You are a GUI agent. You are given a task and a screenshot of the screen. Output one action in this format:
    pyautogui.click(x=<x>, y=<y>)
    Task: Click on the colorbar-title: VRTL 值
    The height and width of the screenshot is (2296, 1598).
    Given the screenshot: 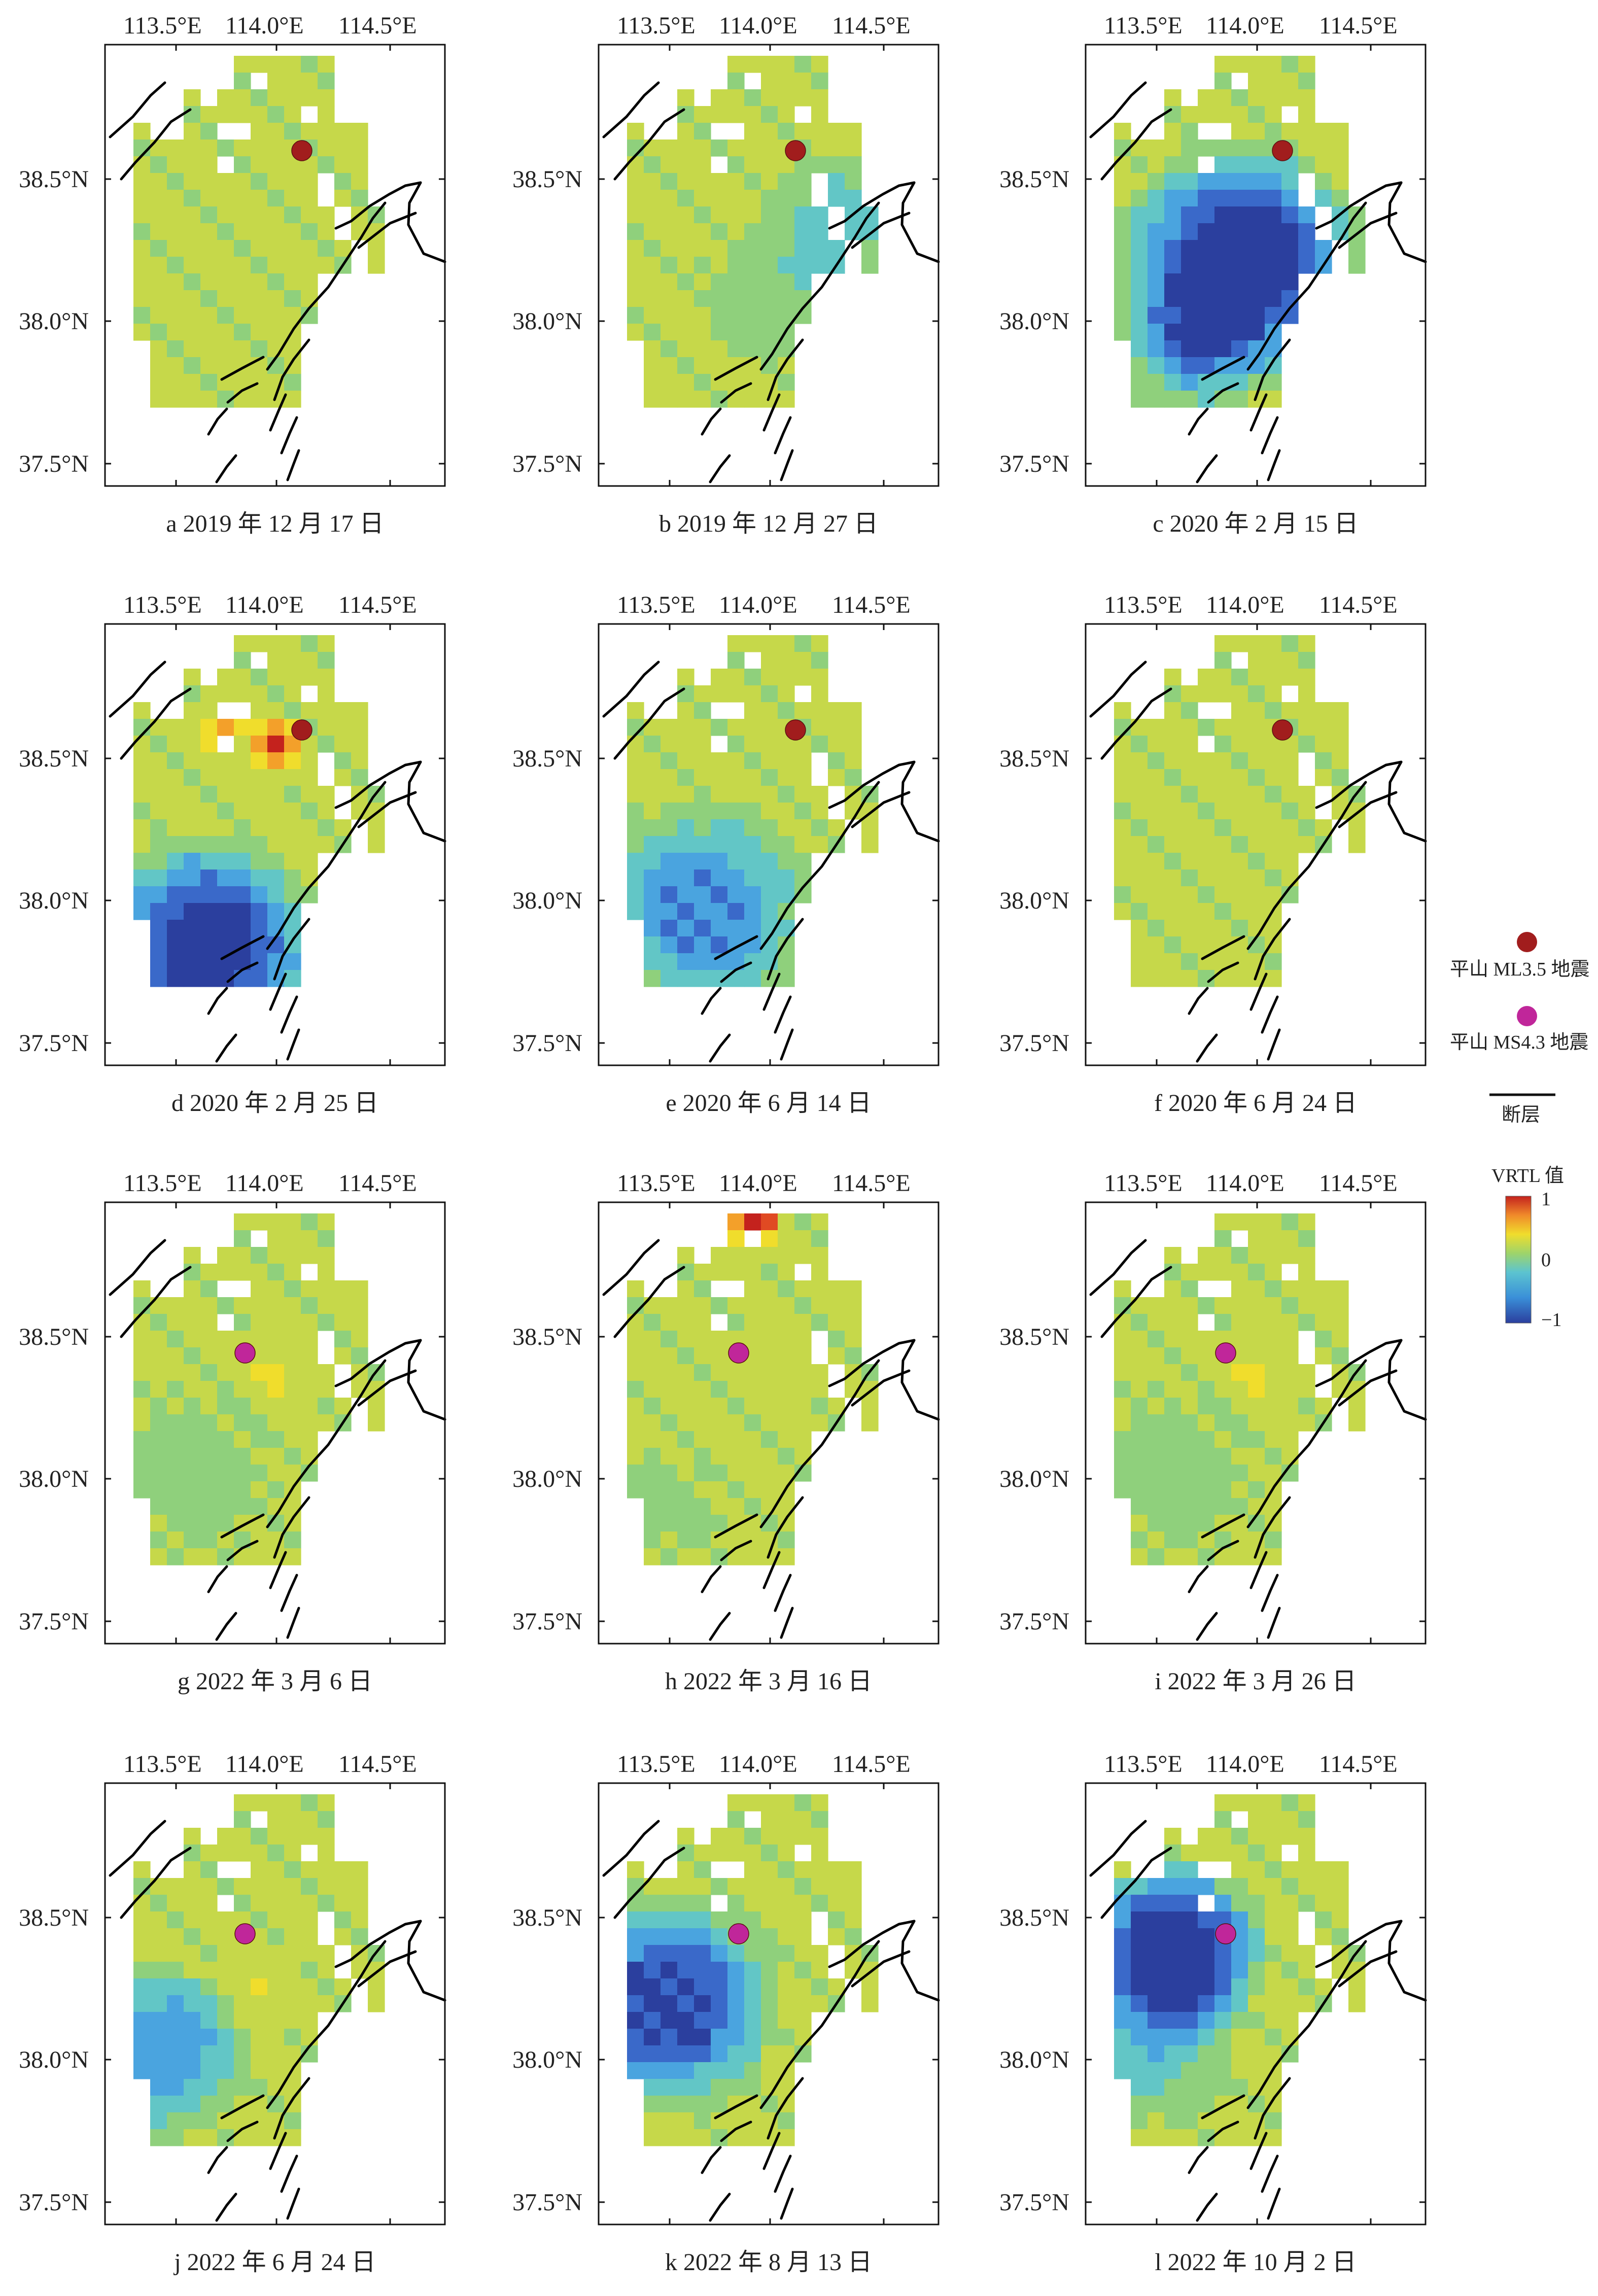 What is the action you would take?
    pyautogui.click(x=1527, y=1176)
    